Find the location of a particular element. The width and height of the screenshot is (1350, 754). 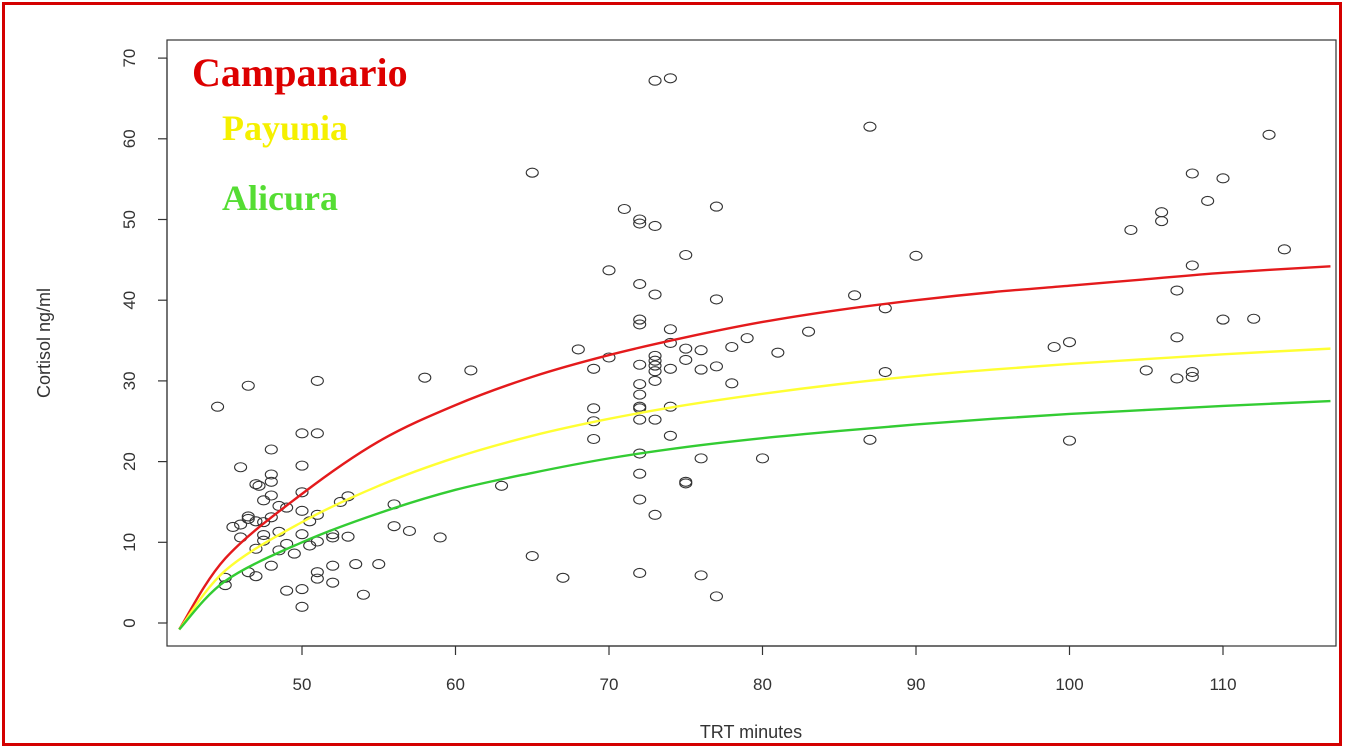

x-tick-label: 100 is located at coordinates (1069, 684).